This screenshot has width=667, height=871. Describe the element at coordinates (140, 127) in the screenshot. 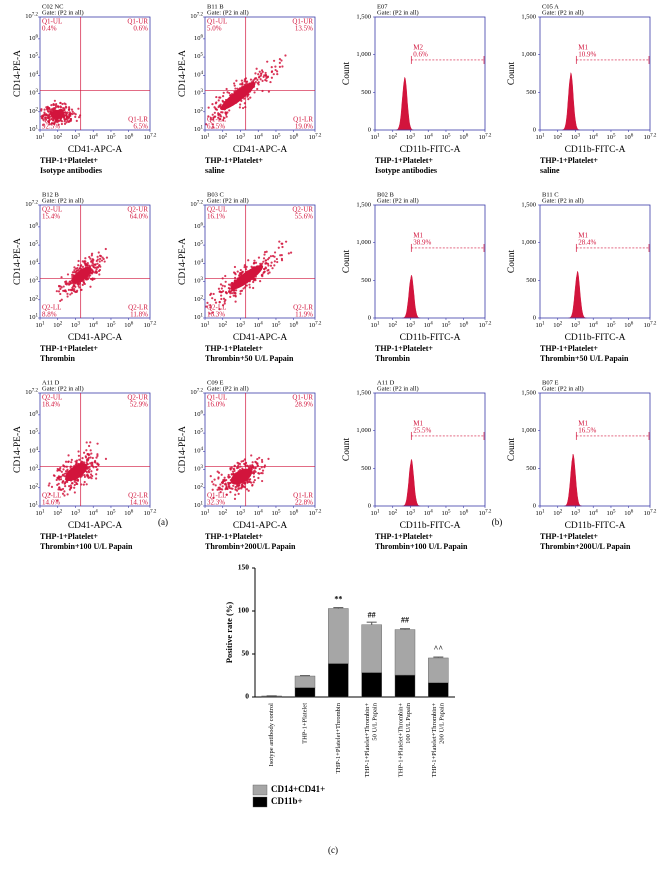

I see `quadrant-value: 6.5%` at that location.